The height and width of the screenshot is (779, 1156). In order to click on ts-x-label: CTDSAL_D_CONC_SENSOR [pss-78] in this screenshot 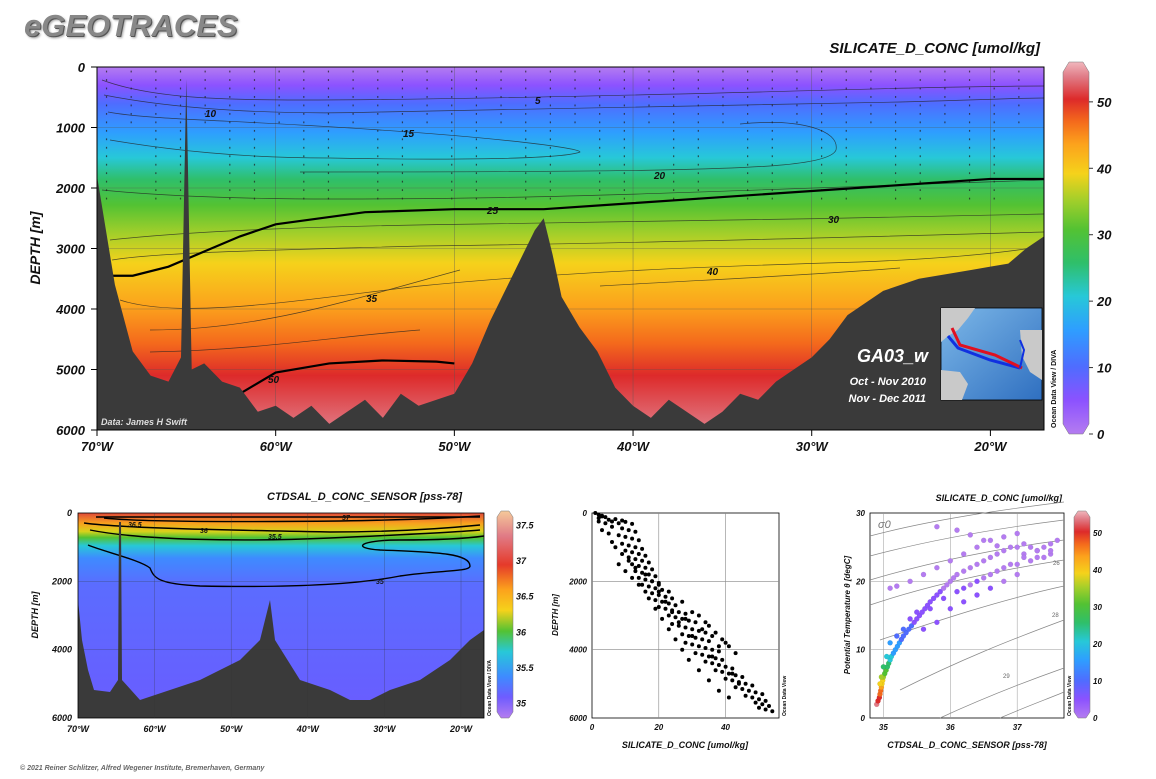, I will do `click(967, 745)`.